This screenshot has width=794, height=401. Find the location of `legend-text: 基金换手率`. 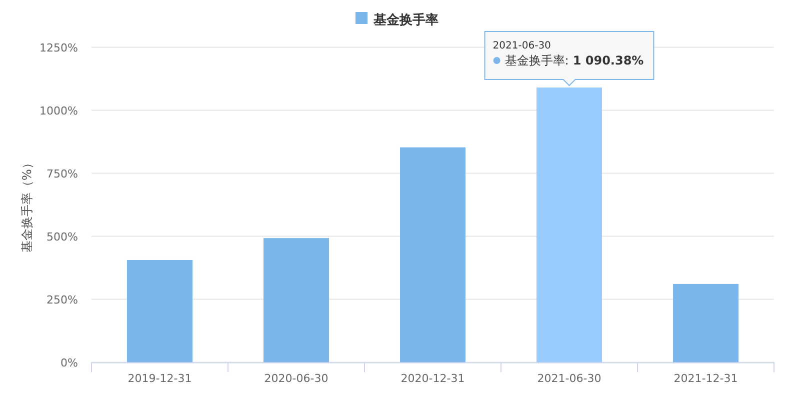

legend-text: 基金换手率 is located at coordinates (406, 20).